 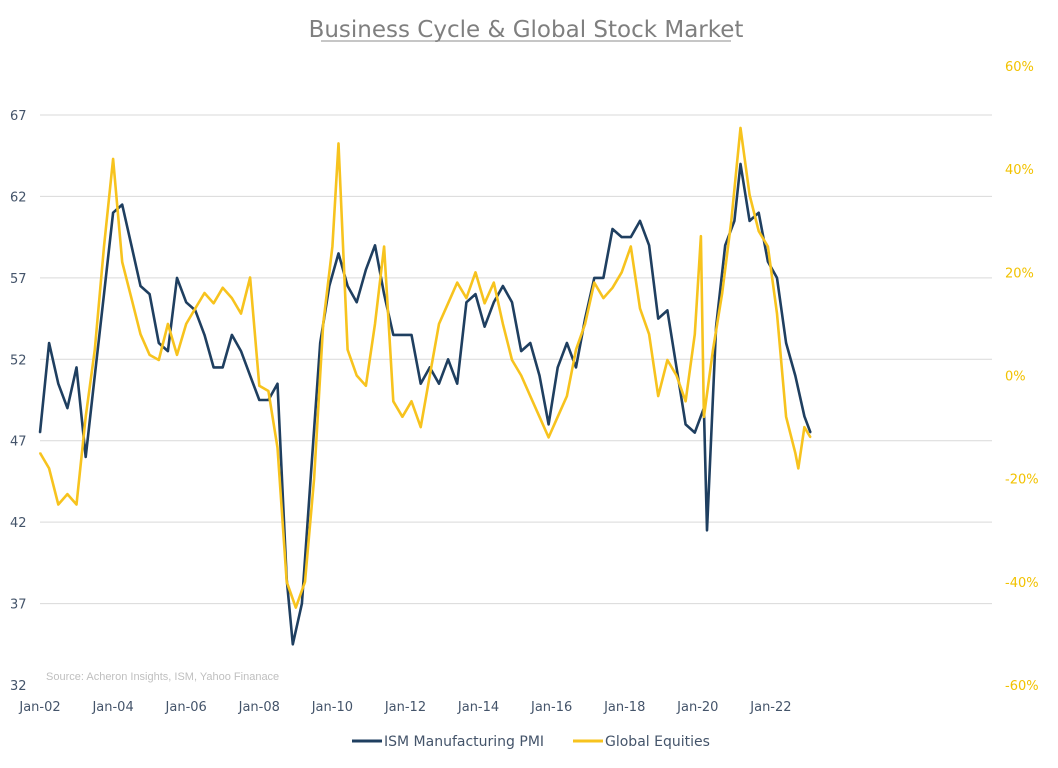 What do you see at coordinates (18, 686) in the screenshot?
I see `left-axis-tick-label: 32` at bounding box center [18, 686].